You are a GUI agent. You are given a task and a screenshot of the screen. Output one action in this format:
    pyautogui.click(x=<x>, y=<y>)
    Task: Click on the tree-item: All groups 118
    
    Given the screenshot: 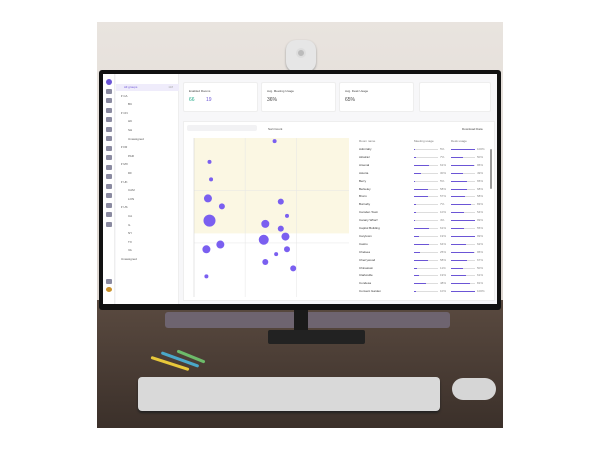 What is the action you would take?
    pyautogui.click(x=147, y=87)
    